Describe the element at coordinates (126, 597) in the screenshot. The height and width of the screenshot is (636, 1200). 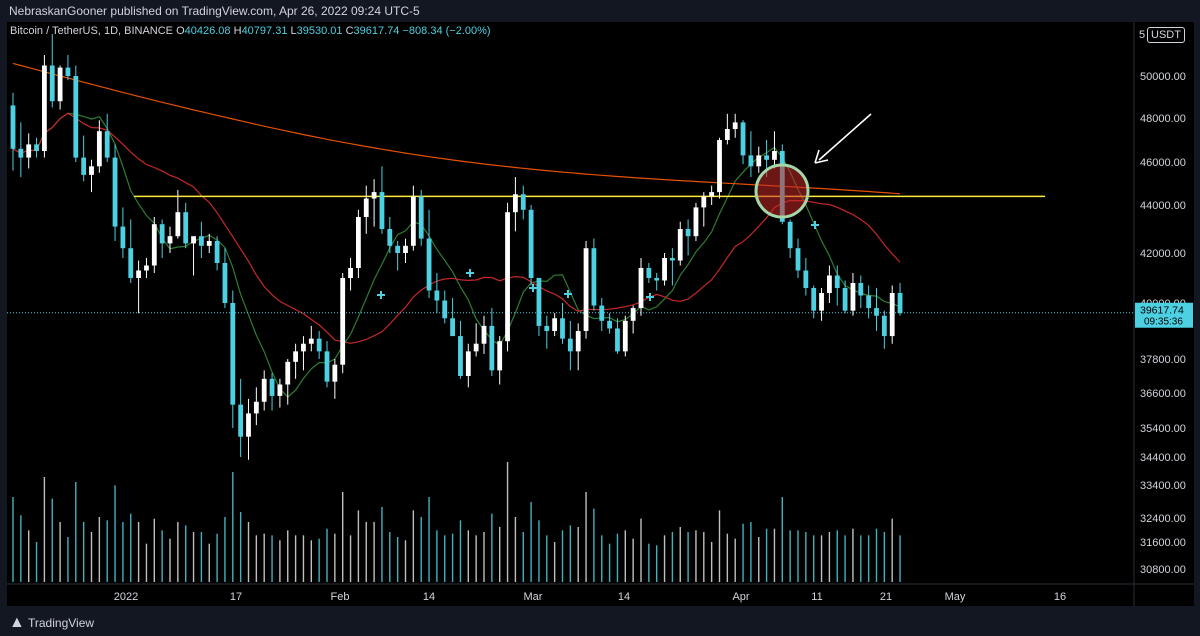
I see `time-tick-label: 2022` at that location.